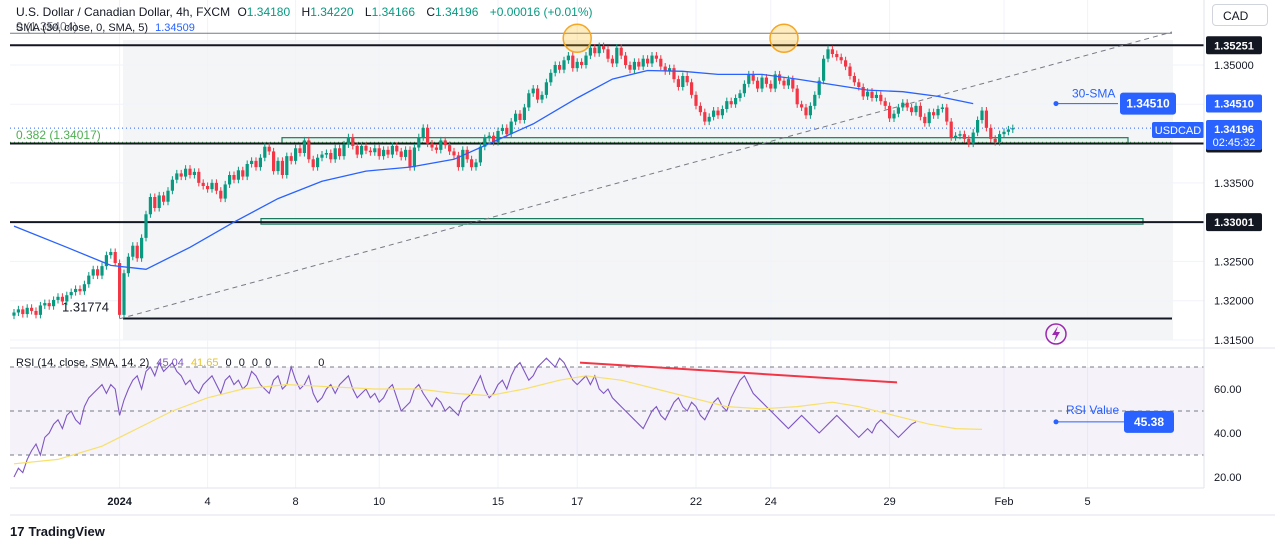 This screenshot has width=1275, height=550. Describe the element at coordinates (228, 363) in the screenshot. I see `rsi-extra-0: 0` at that location.